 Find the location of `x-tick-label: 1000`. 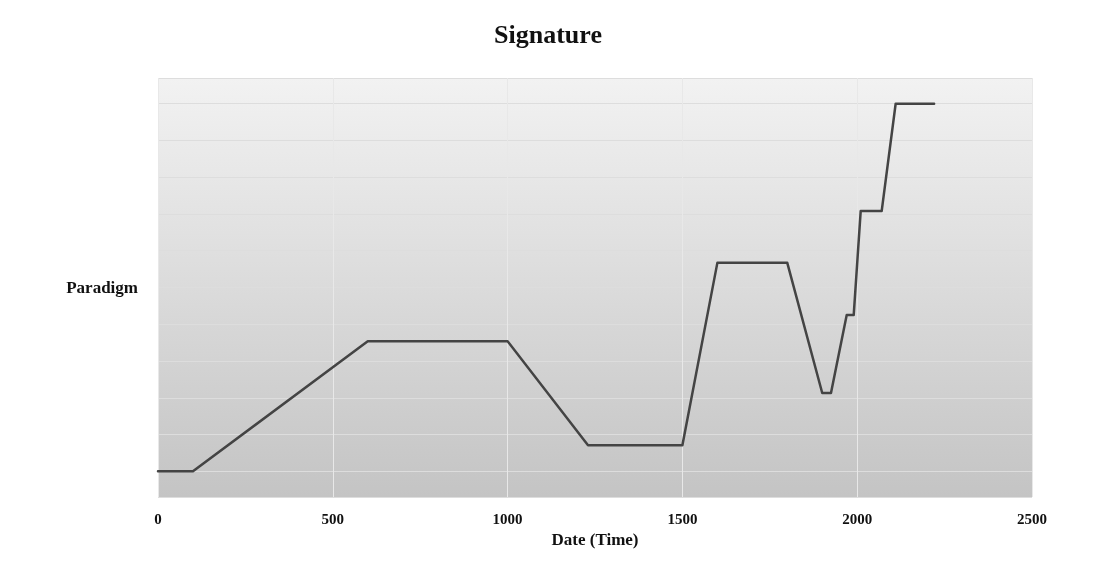

x-tick-label: 1000 is located at coordinates (507, 518).